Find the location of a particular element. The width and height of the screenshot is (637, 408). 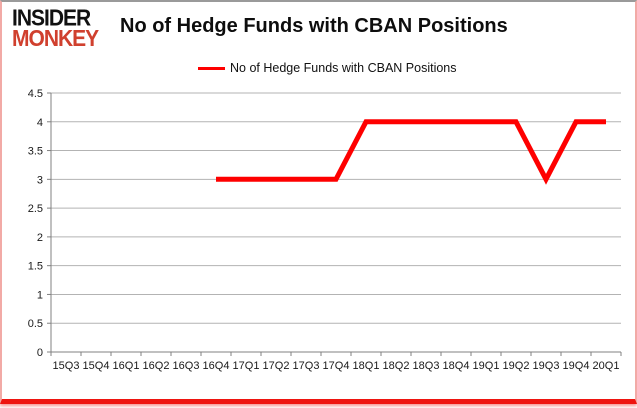

logo-line2: MONKEY is located at coordinates (55, 39).